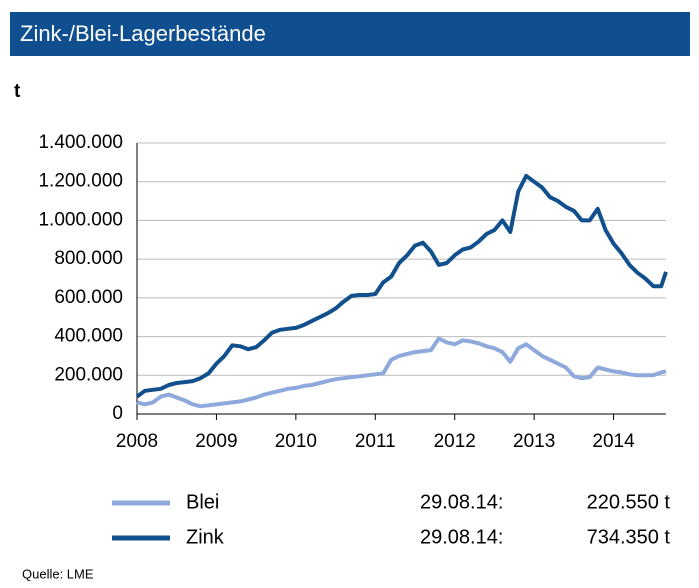  What do you see at coordinates (117, 413) in the screenshot?
I see `y-tick-label: 0` at bounding box center [117, 413].